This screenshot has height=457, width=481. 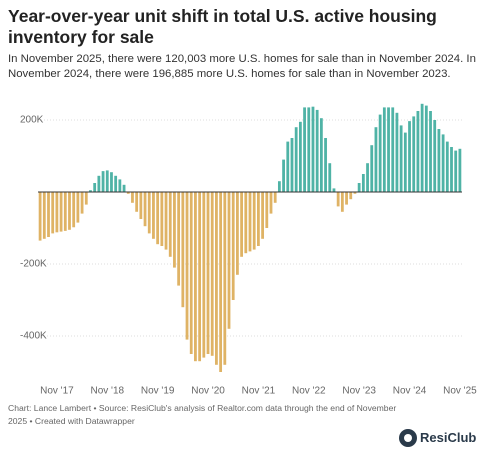 I want to click on x-tick-label: Nov '19, so click(x=158, y=391).